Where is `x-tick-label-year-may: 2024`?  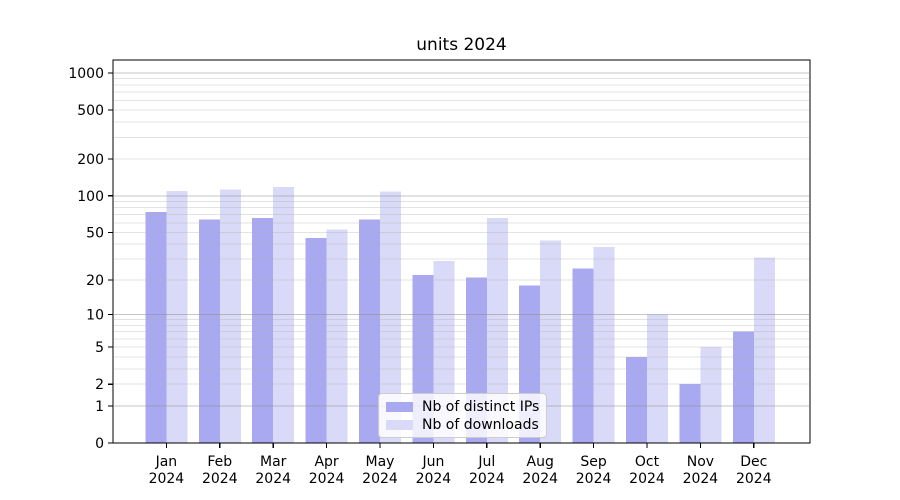
x-tick-label-year-may: 2024 is located at coordinates (380, 479).